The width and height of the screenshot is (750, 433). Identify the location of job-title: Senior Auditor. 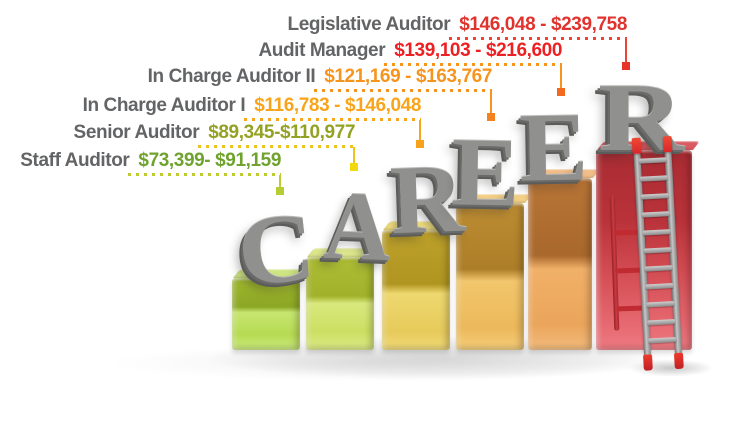
(136, 132).